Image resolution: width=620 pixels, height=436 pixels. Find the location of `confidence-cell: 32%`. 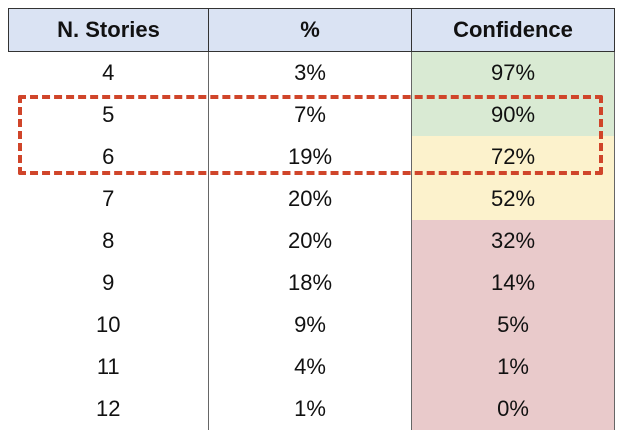

confidence-cell: 32% is located at coordinates (513, 241).